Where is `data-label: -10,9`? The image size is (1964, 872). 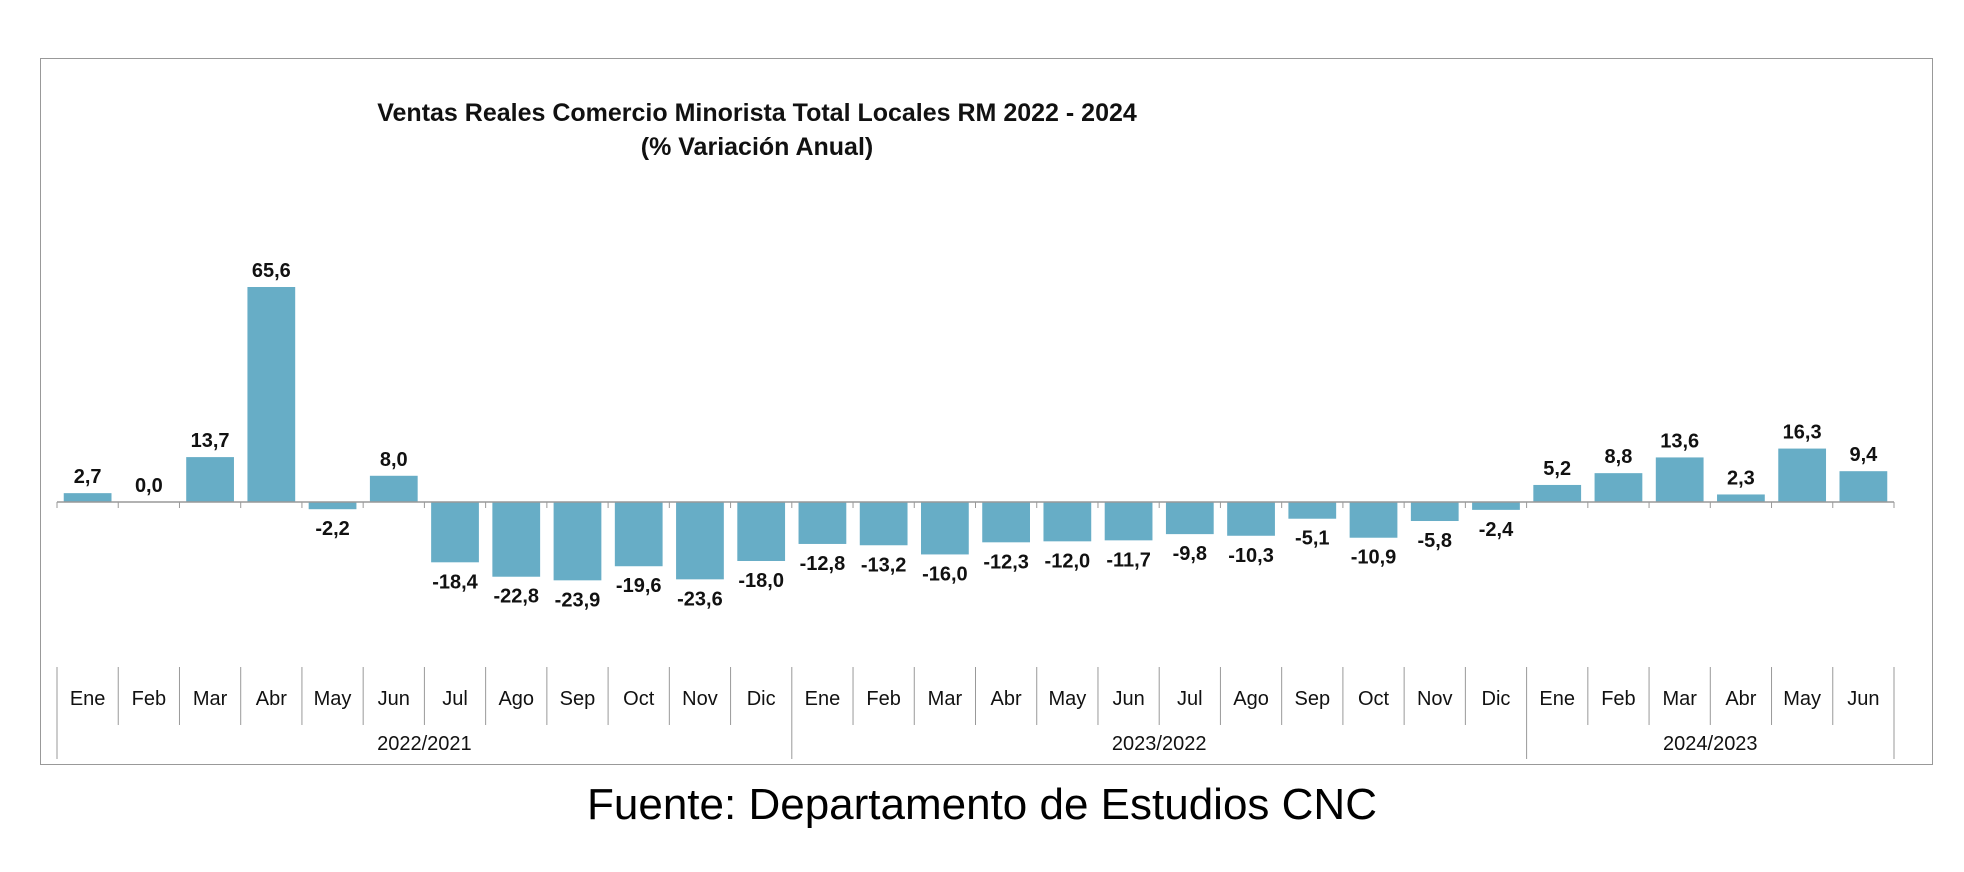 data-label: -10,9 is located at coordinates (1374, 558).